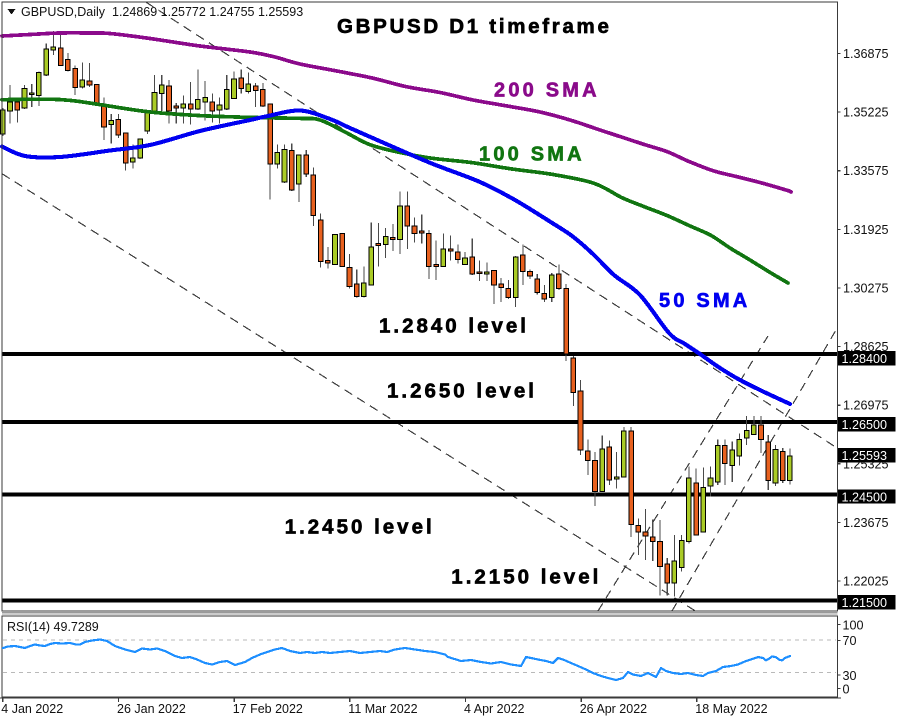 This screenshot has height=722, width=902. Describe the element at coordinates (865, 497) in the screenshot. I see `svg-text: 1.24500` at that location.